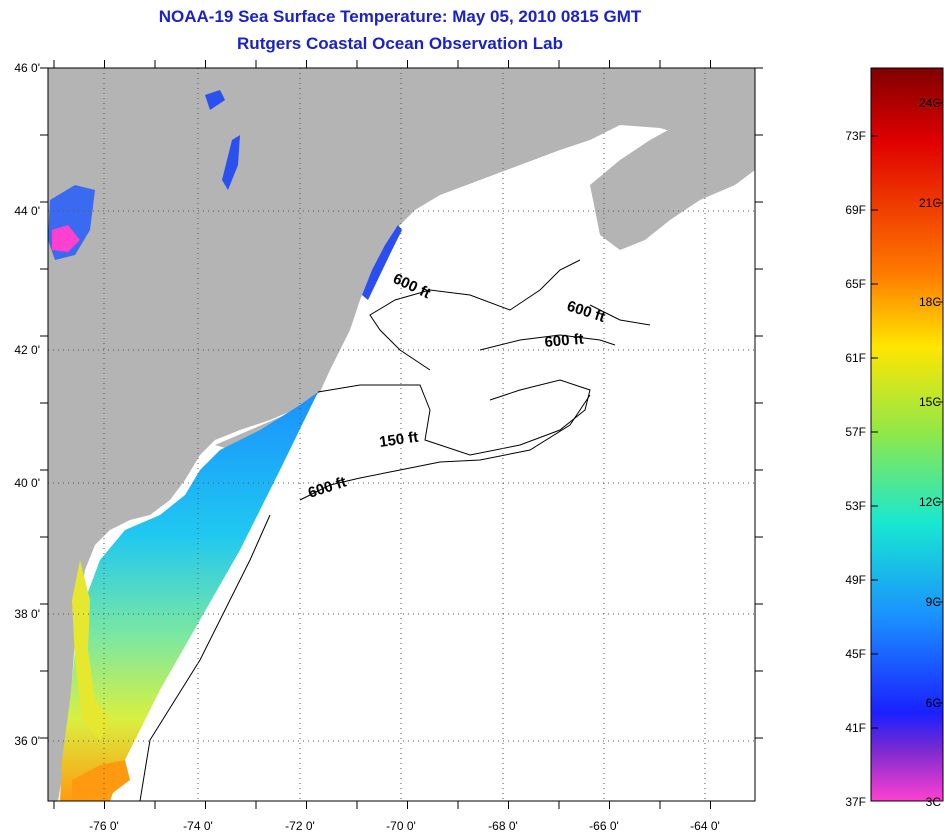  I want to click on fahrenheit-label: 61F, so click(855, 358).